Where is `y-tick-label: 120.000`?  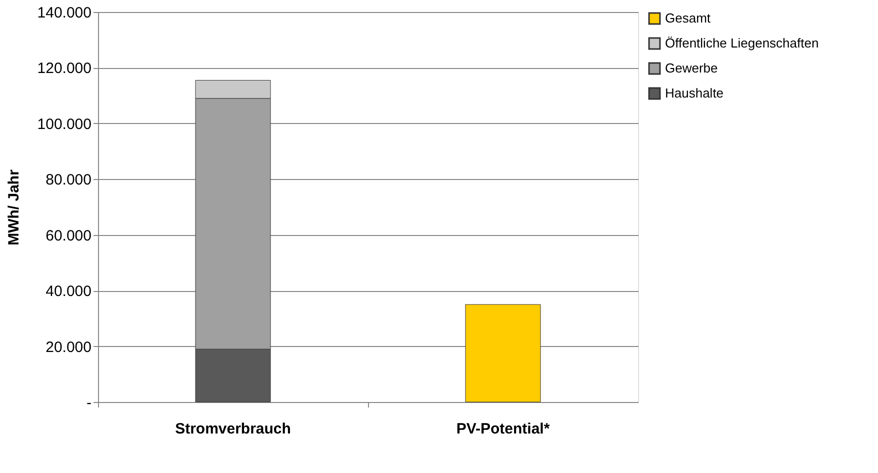 y-tick-label: 120.000 is located at coordinates (64, 69).